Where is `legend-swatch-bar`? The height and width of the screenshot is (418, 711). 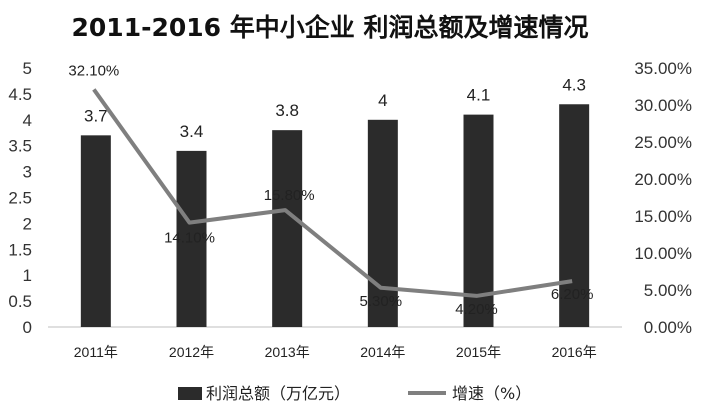
legend-swatch-bar is located at coordinates (190, 393).